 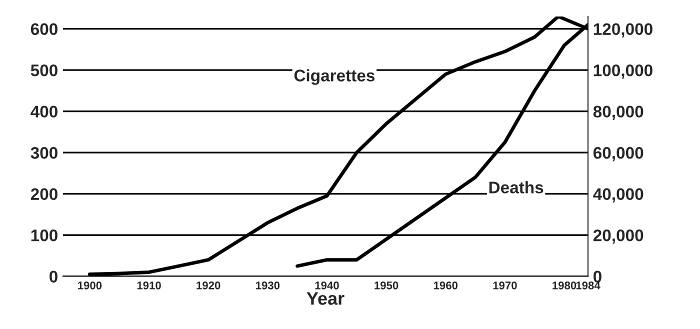 What do you see at coordinates (623, 71) in the screenshot?
I see `y2-tick-label: 100,000` at bounding box center [623, 71].